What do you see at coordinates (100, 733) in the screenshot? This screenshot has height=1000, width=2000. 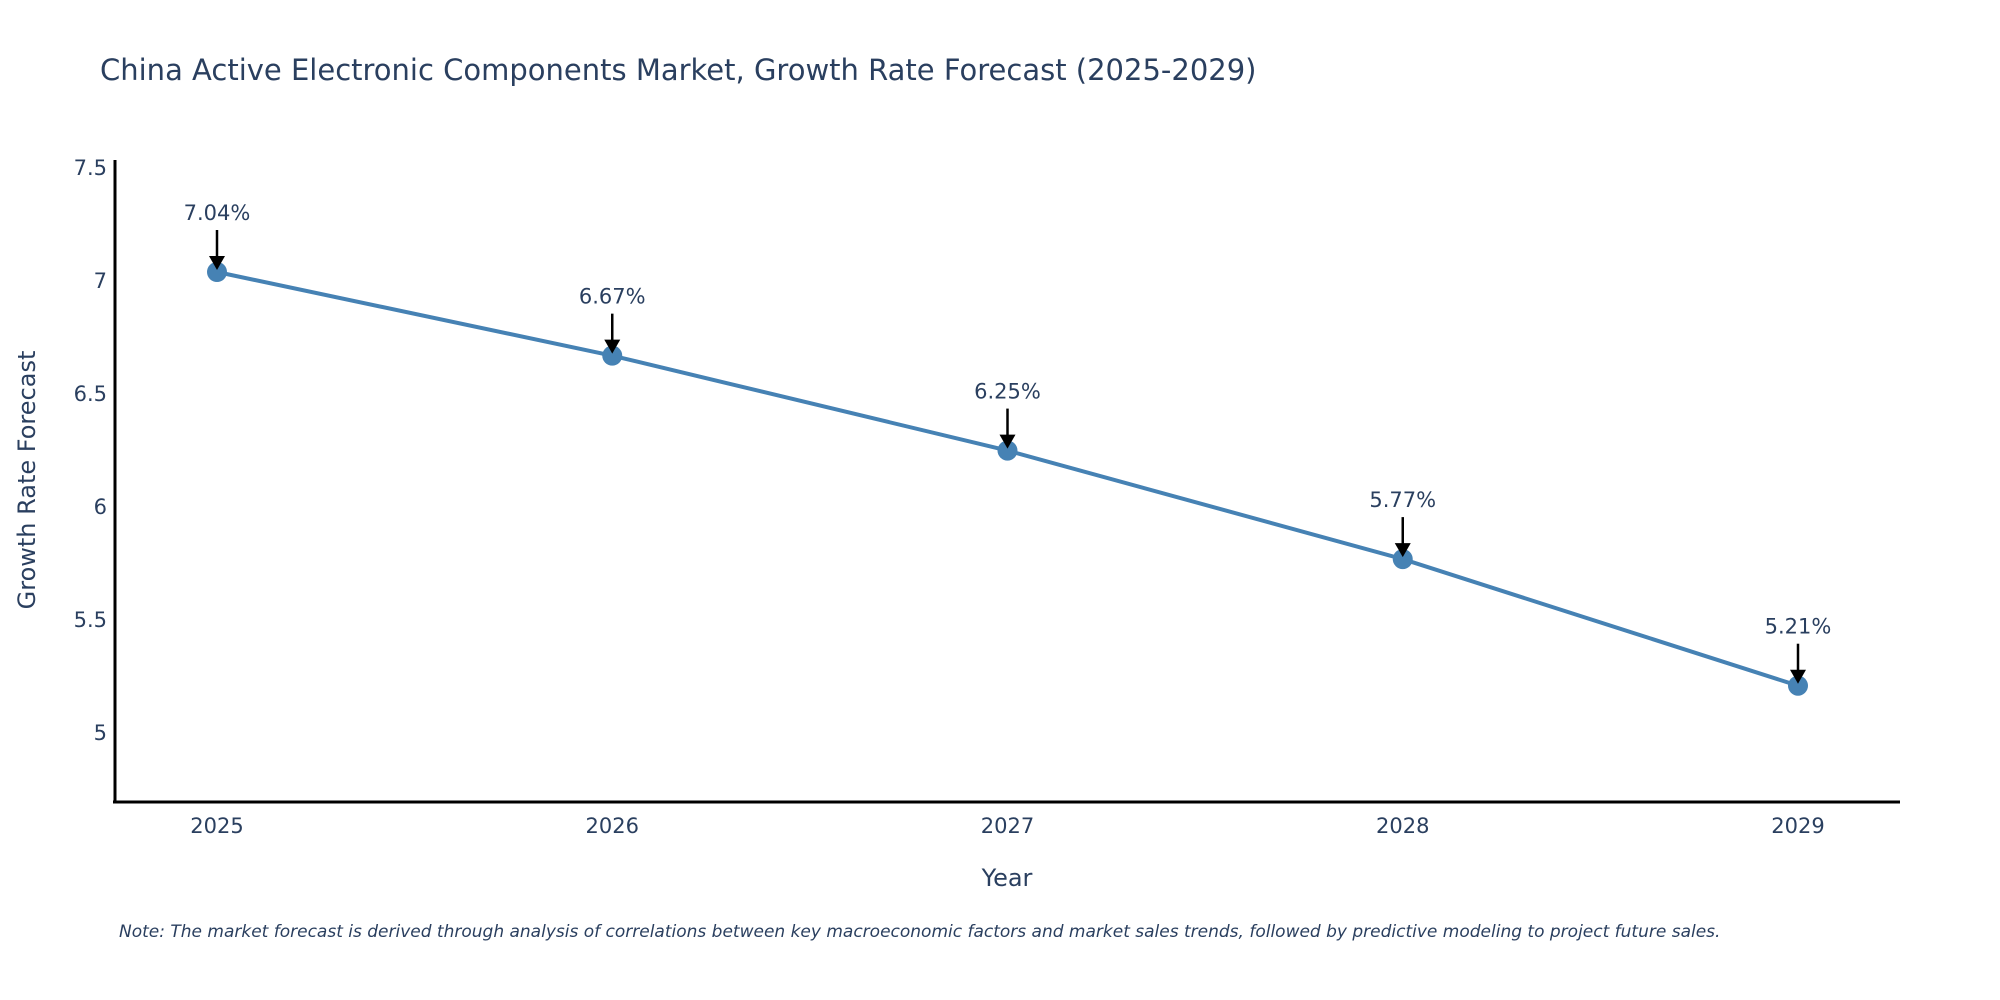 I see `y-tick-label: 5` at bounding box center [100, 733].